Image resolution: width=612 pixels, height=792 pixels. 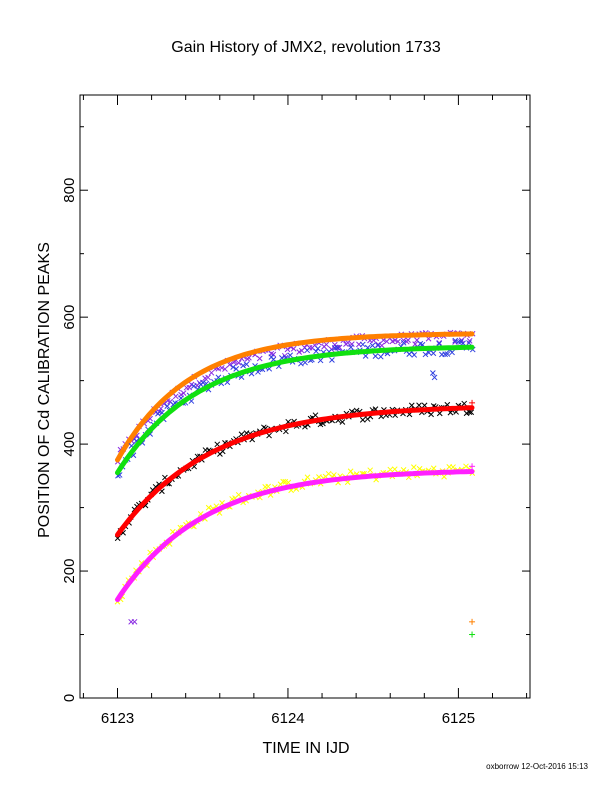 I want to click on footer-credit: oxborrow 12-Oct-2016 15:13, so click(x=537, y=766).